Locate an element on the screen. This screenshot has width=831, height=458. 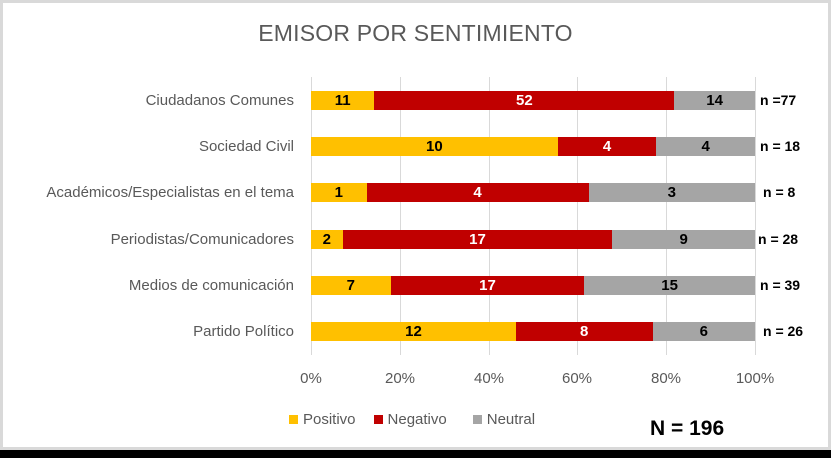
category-label: Medios de comunicación is located at coordinates (211, 285).